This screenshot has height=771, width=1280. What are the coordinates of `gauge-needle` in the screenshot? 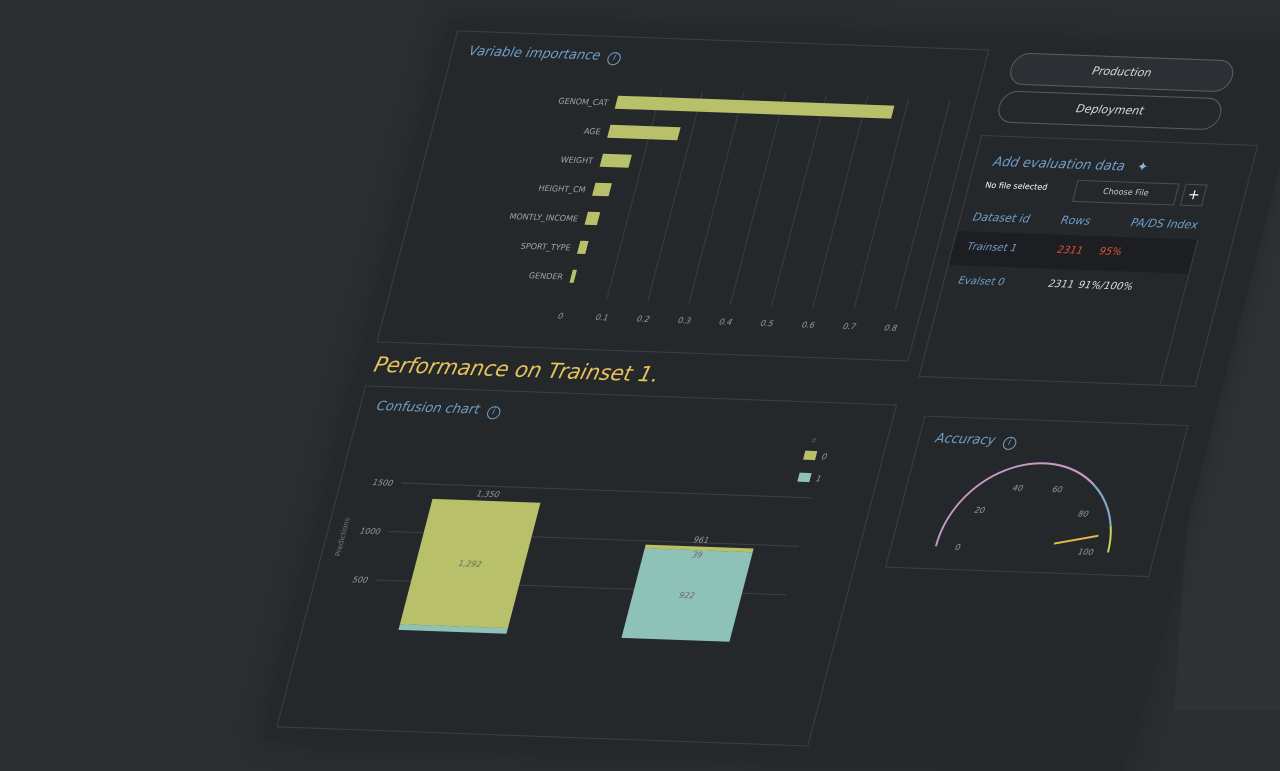 It's located at (1076, 539).